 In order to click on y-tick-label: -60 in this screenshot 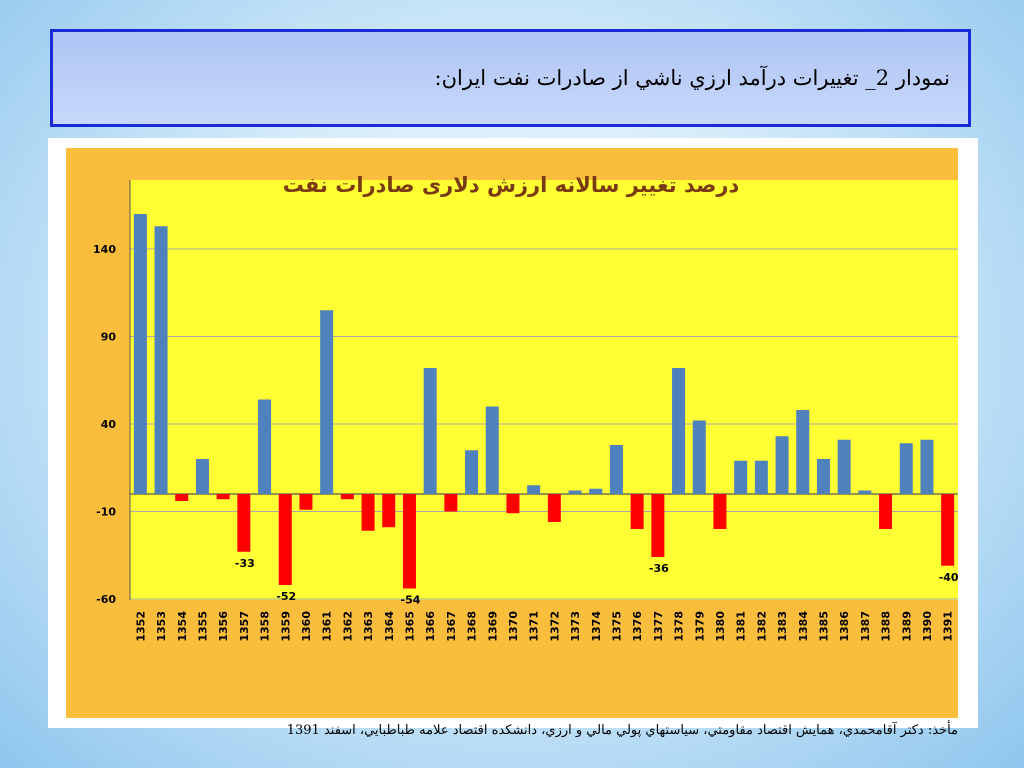, I will do `click(106, 599)`.